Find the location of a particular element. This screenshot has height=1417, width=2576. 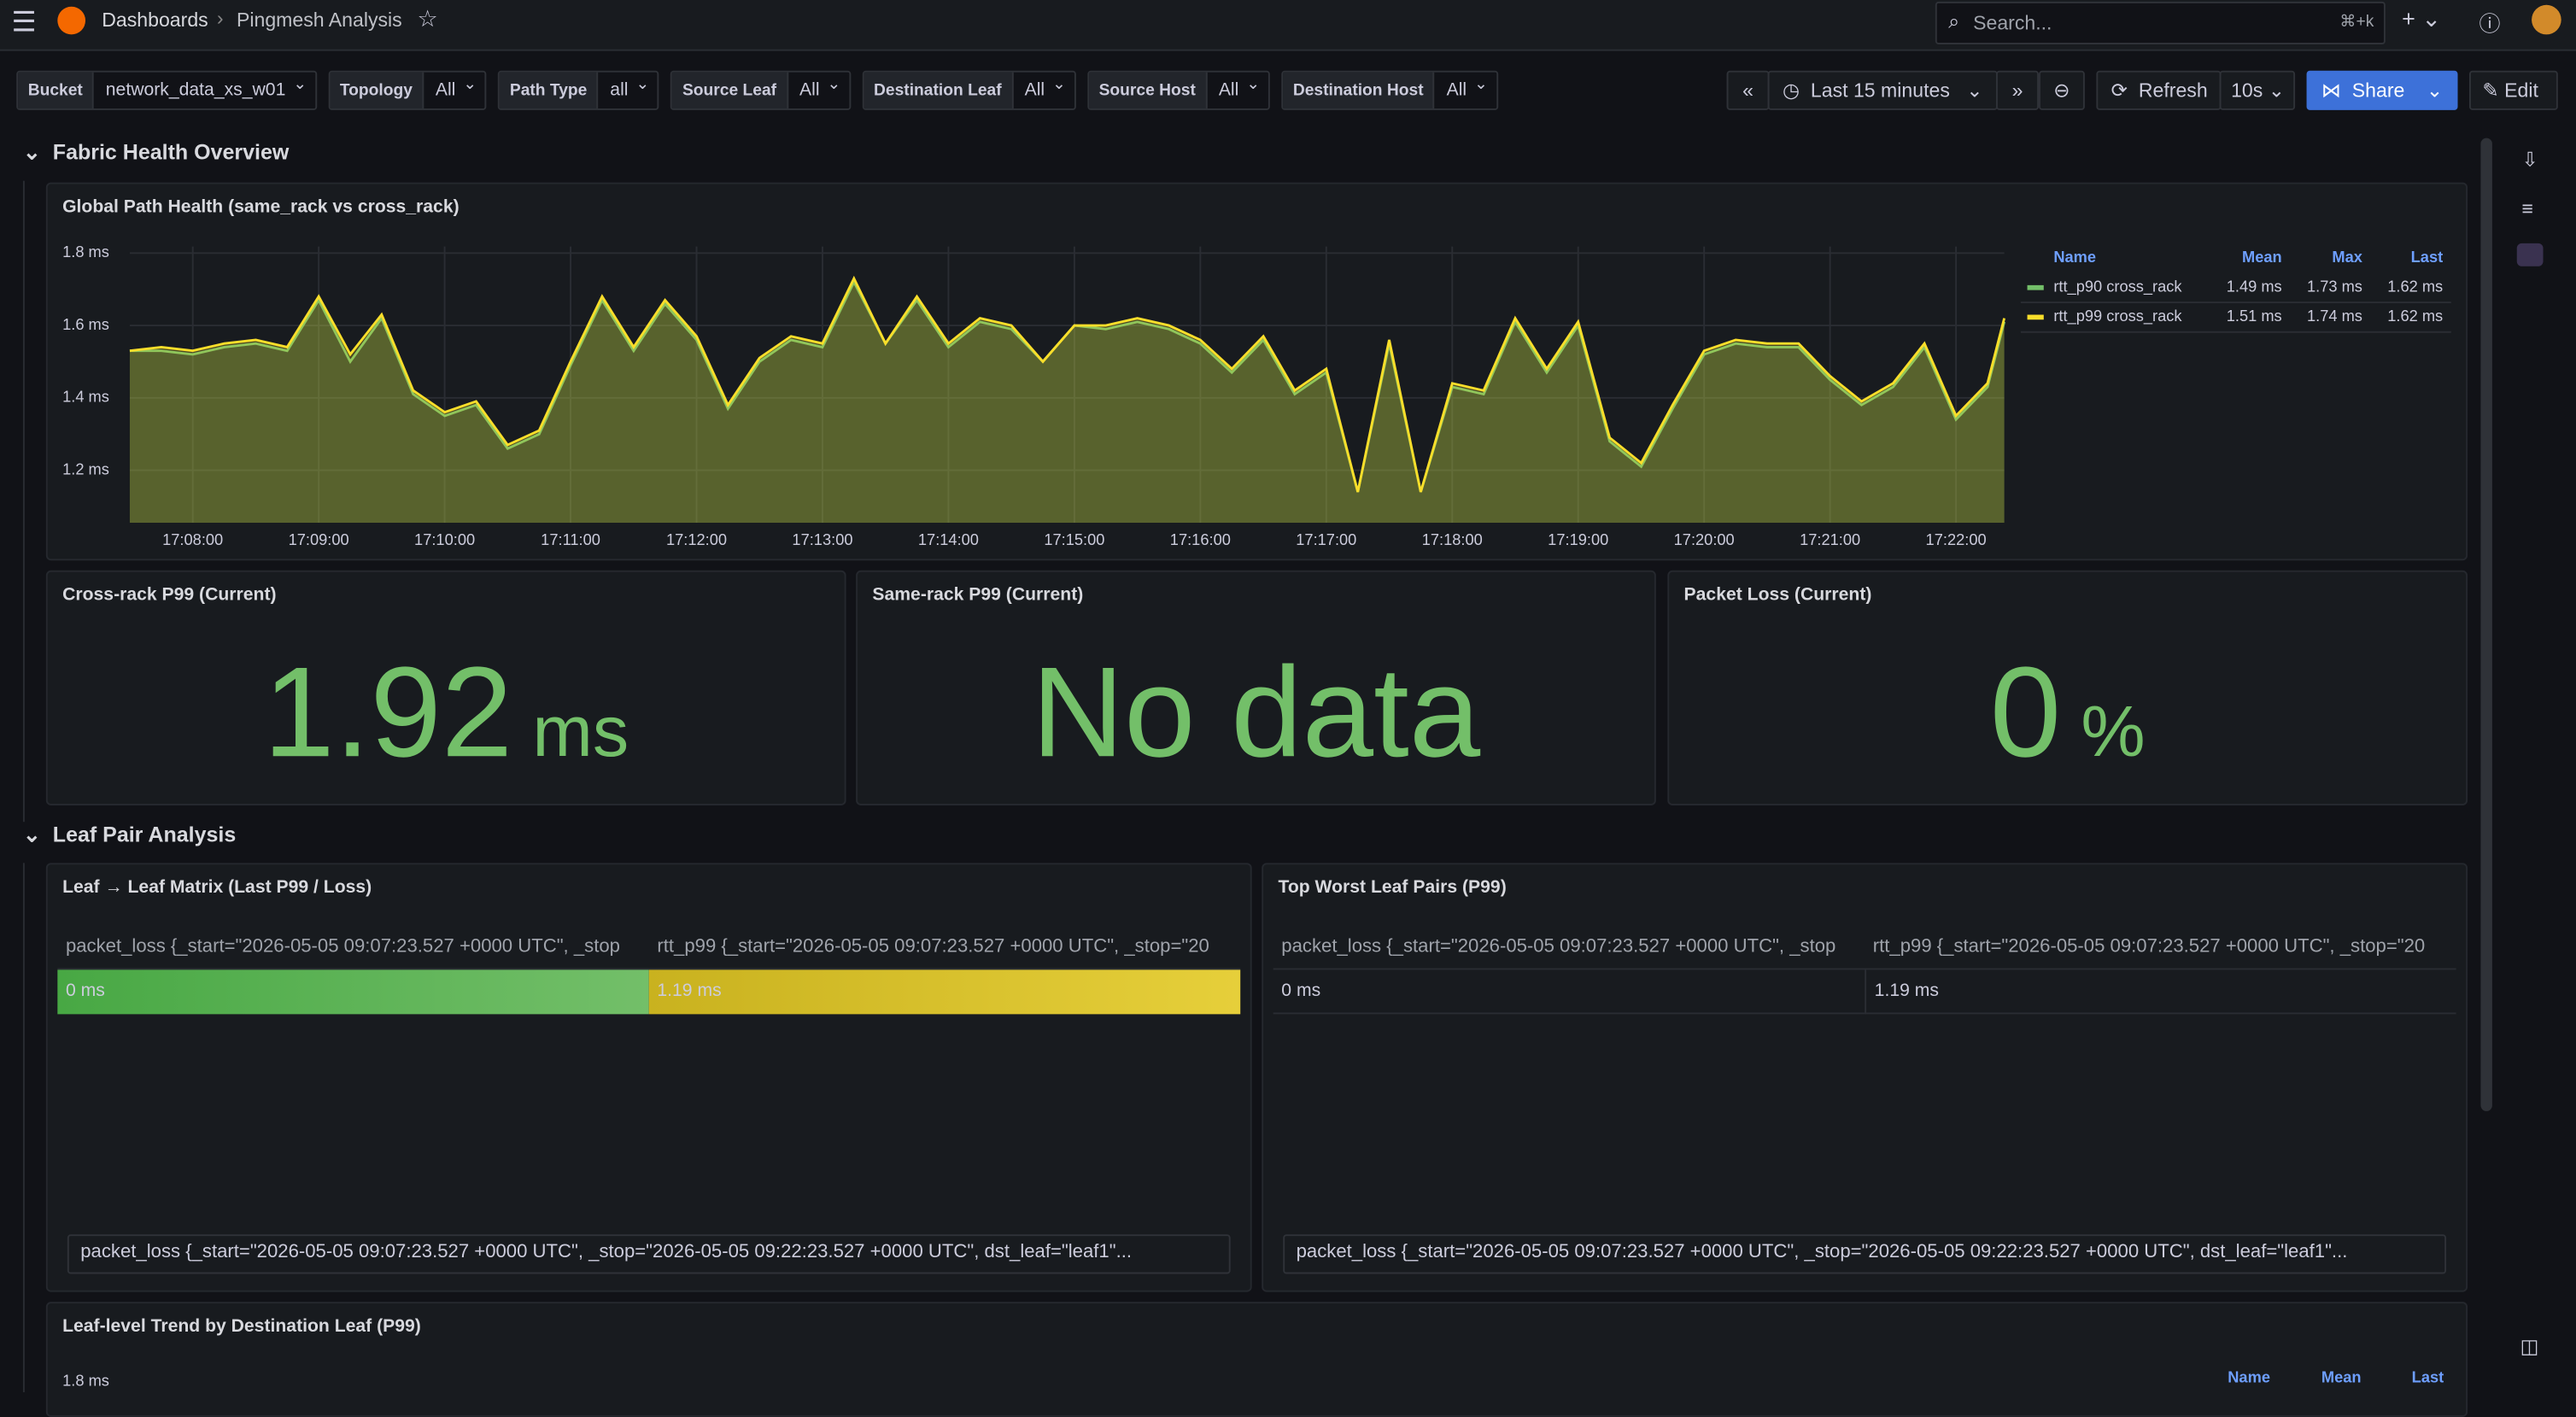

x-tick-label: 17:22:00 is located at coordinates (1956, 539).